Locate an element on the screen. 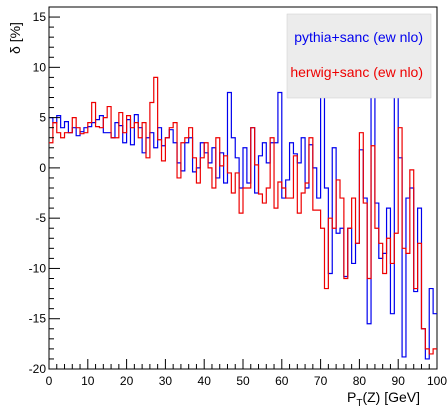 The width and height of the screenshot is (447, 418). y-tick-label: -15 is located at coordinates (38, 319).